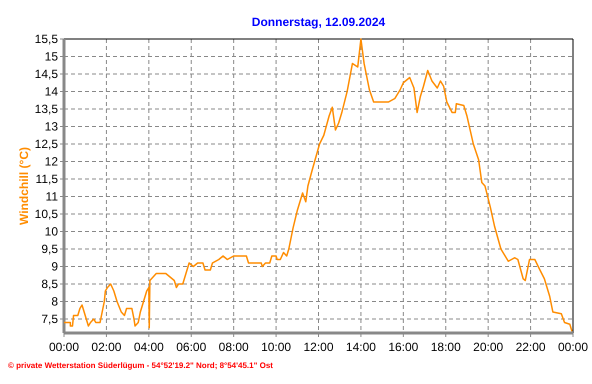  Describe the element at coordinates (106, 347) in the screenshot. I see `x-tick-label: 02:00` at that location.